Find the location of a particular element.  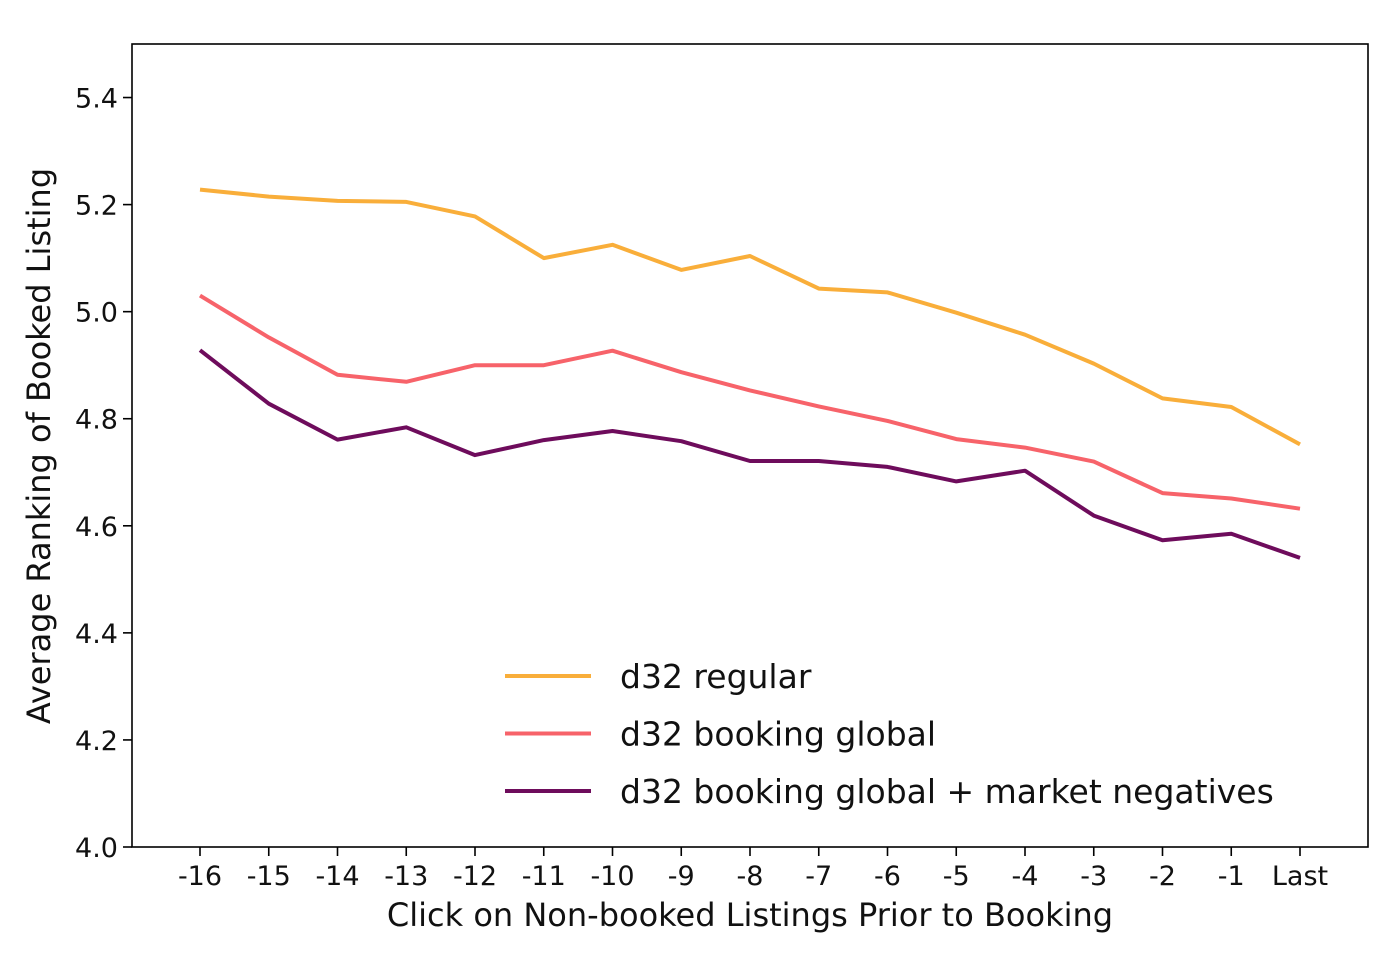

x-tick-label: -6 is located at coordinates (887, 876).